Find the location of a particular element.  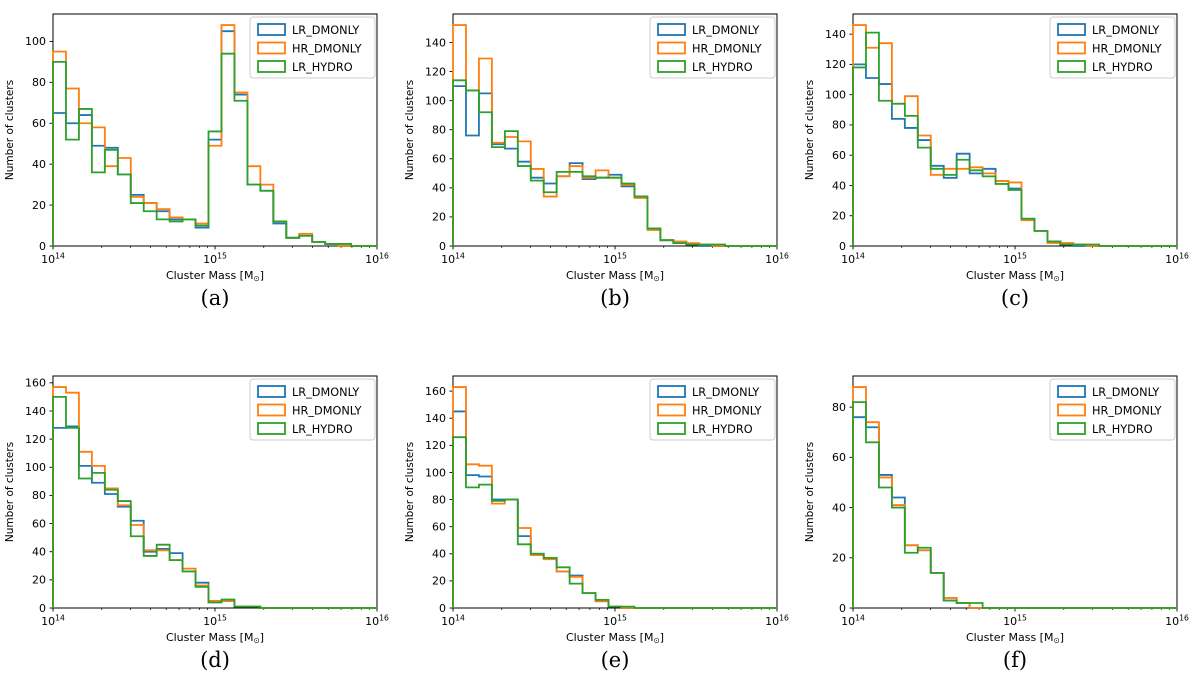

y-axis: 0 20 40 60 80 100 is located at coordinates (39, 144).